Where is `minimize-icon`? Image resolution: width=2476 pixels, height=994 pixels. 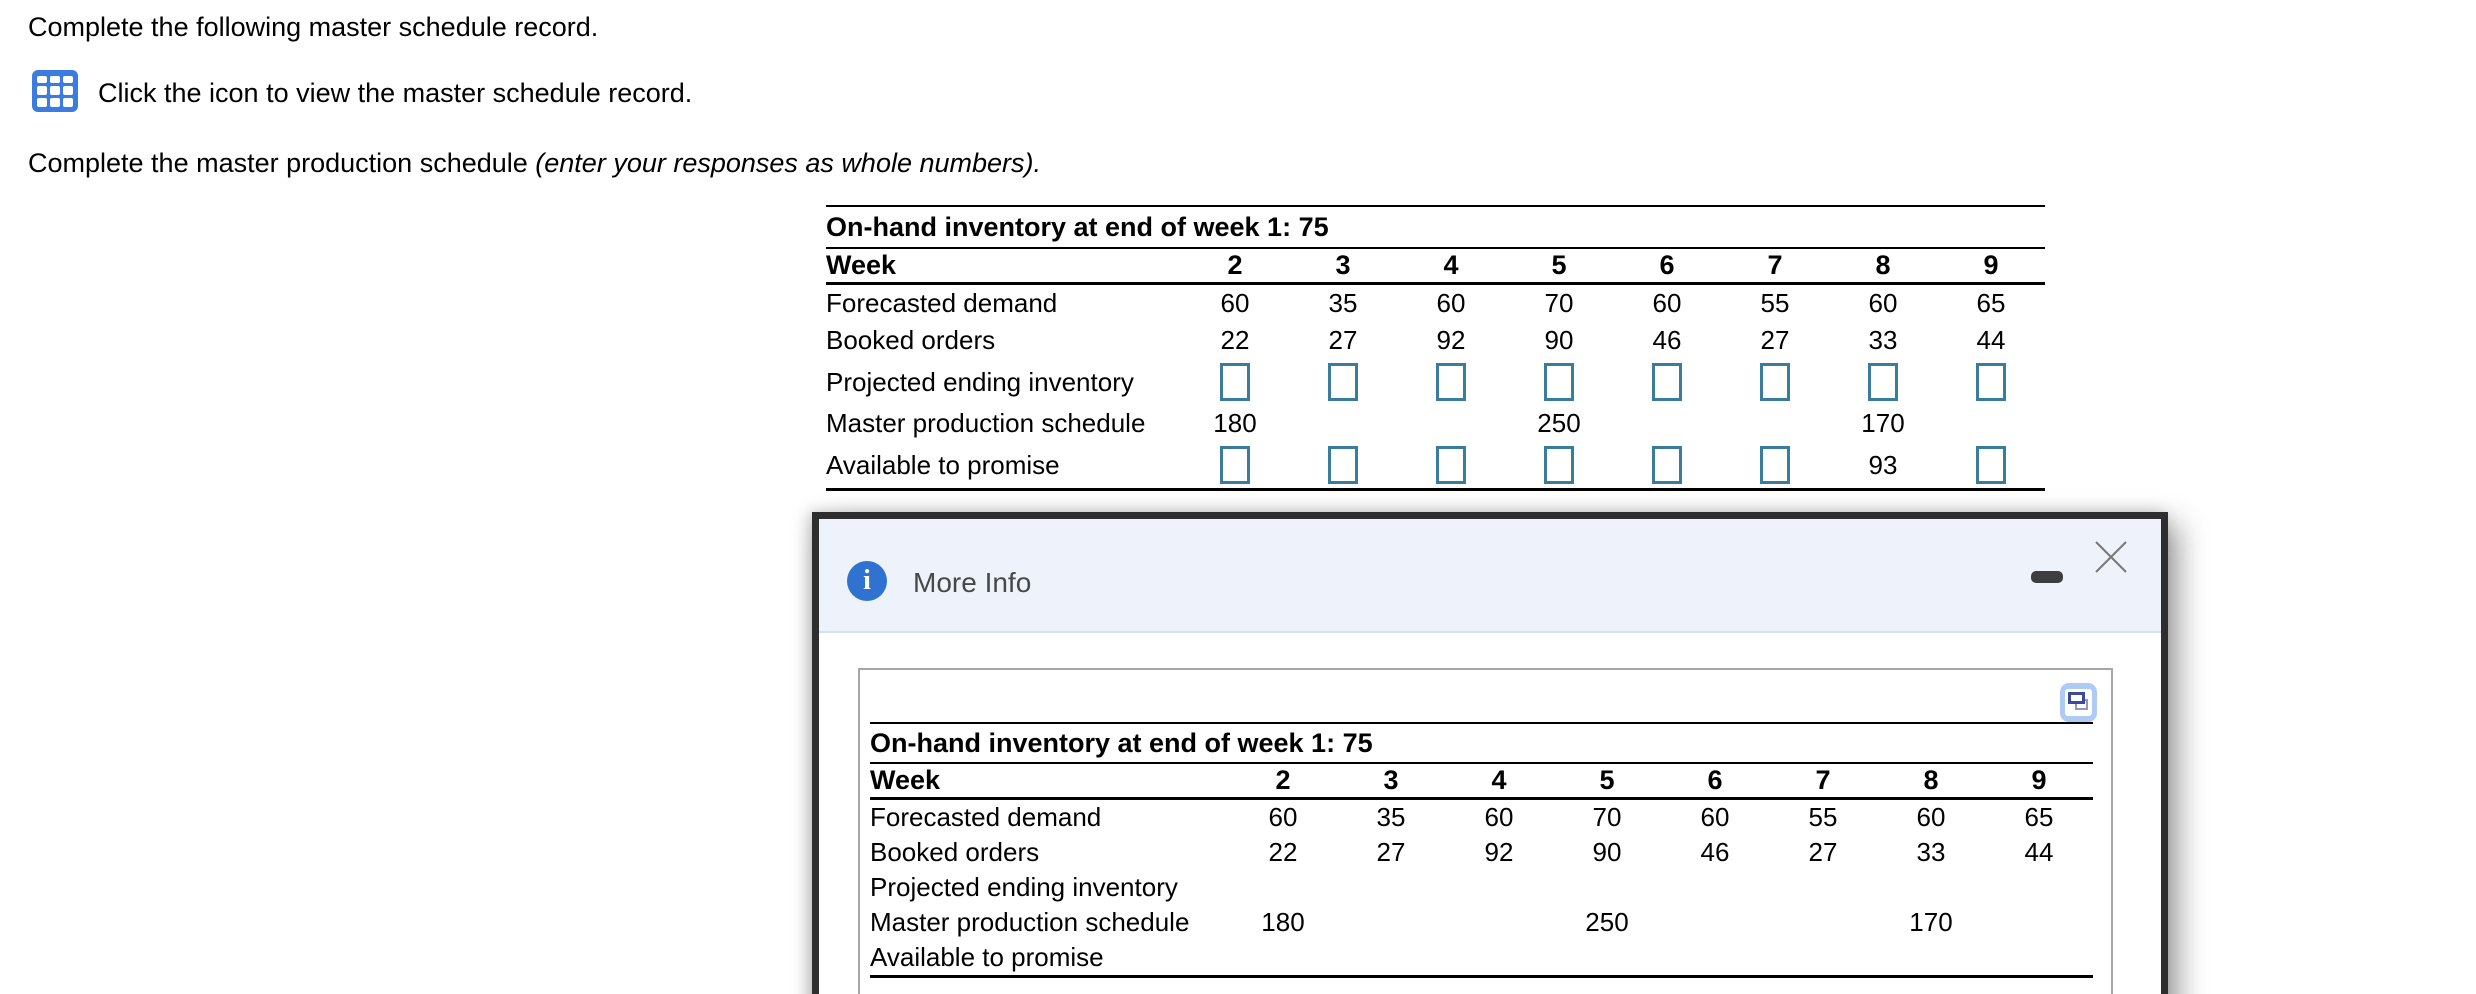 minimize-icon is located at coordinates (2047, 577).